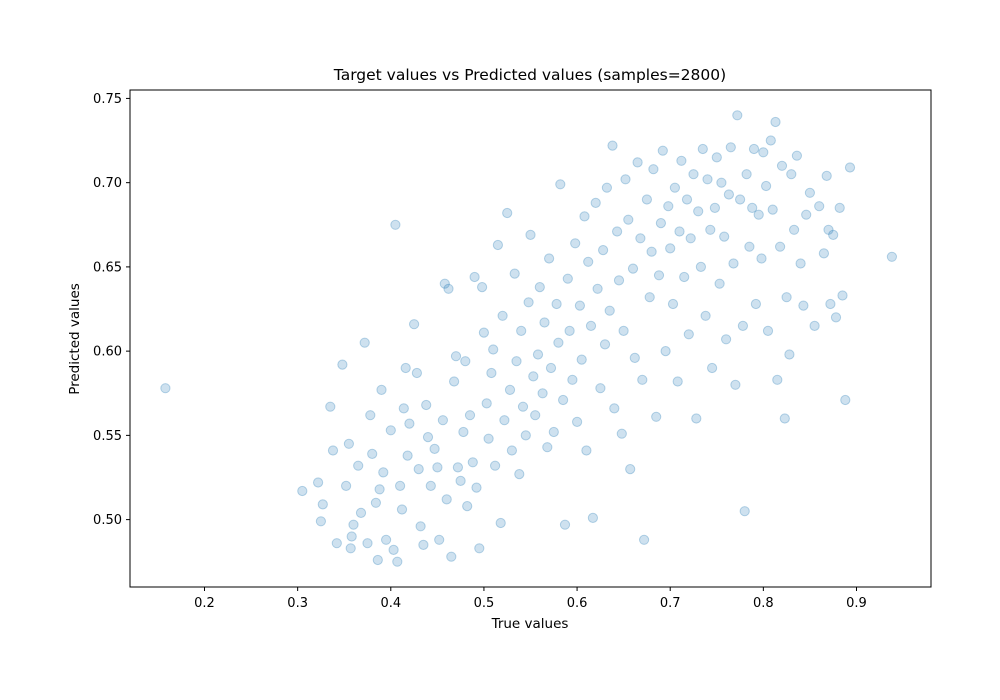 Image resolution: width=1000 pixels, height=700 pixels. Describe the element at coordinates (111, 310) in the screenshot. I see `y-axis: 0.50 0.55 0.60 0.65 0.70 0.75` at that location.